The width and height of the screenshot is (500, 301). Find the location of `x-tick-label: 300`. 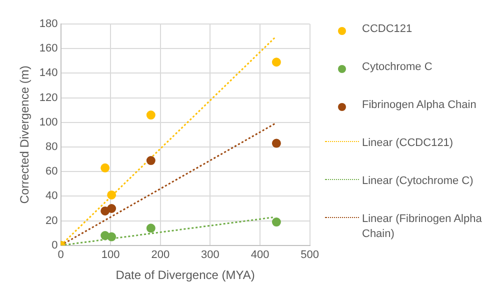

x-tick-label: 300 is located at coordinates (210, 255).